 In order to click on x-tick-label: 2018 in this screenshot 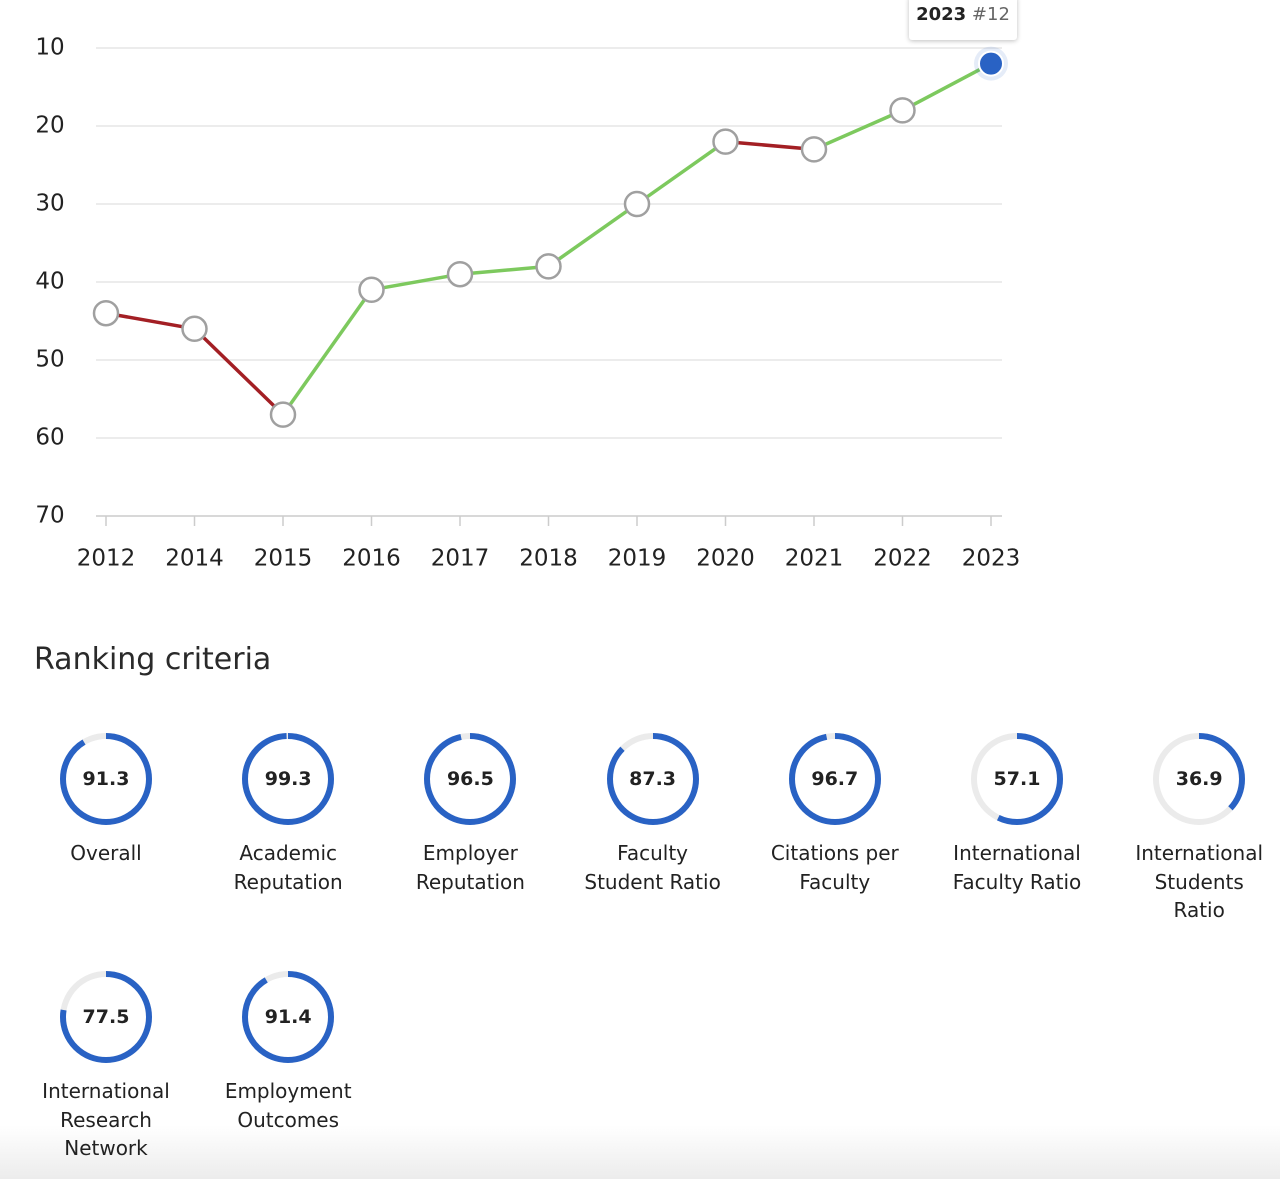, I will do `click(548, 559)`.